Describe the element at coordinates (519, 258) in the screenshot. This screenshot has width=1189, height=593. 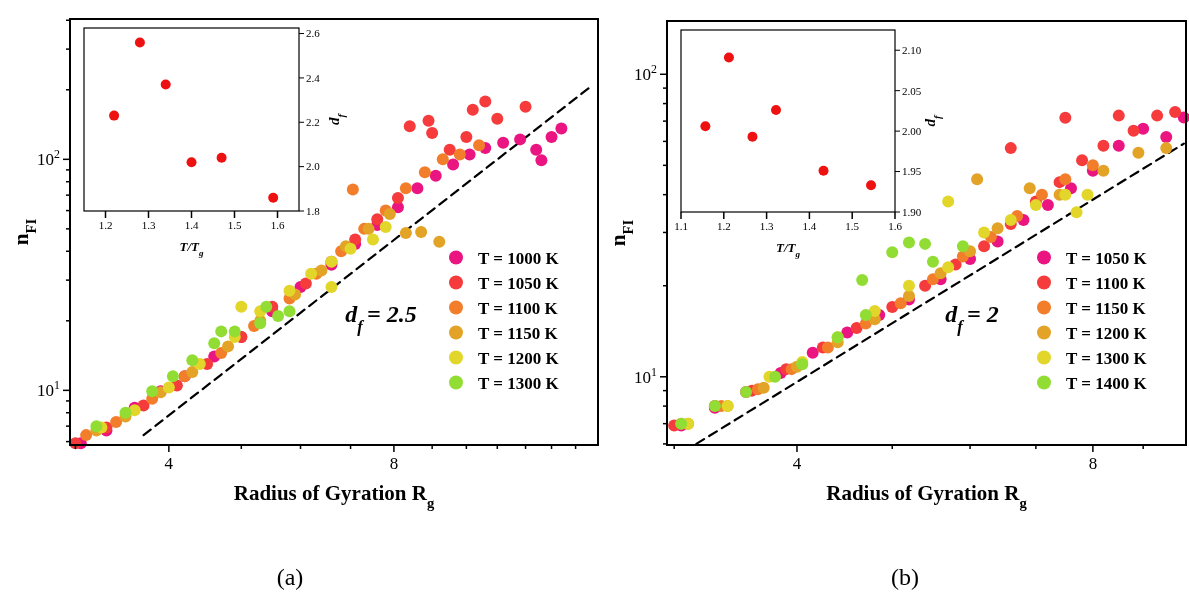
I see `legend-label: T = 1000 K` at that location.